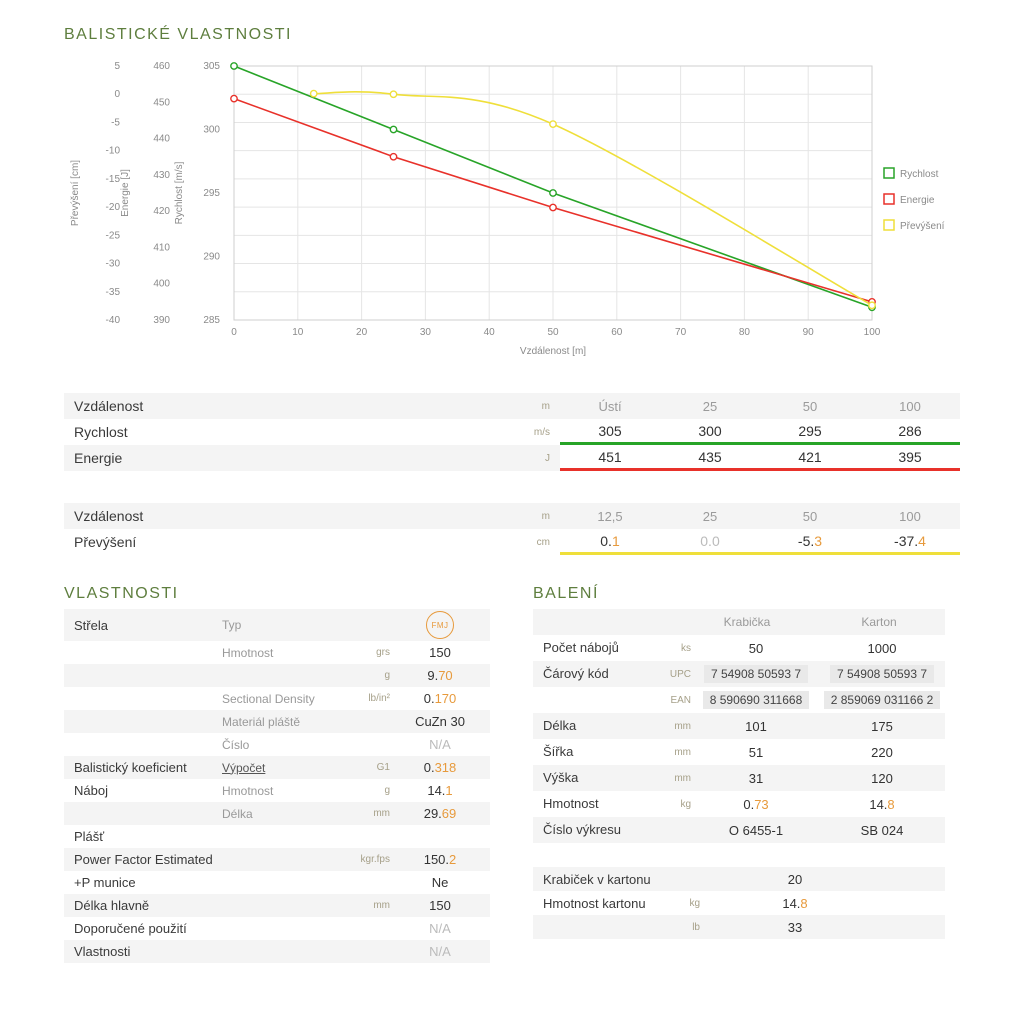 The image size is (1024, 1024). What do you see at coordinates (440, 721) in the screenshot?
I see `property-value: CuZn 30` at bounding box center [440, 721].